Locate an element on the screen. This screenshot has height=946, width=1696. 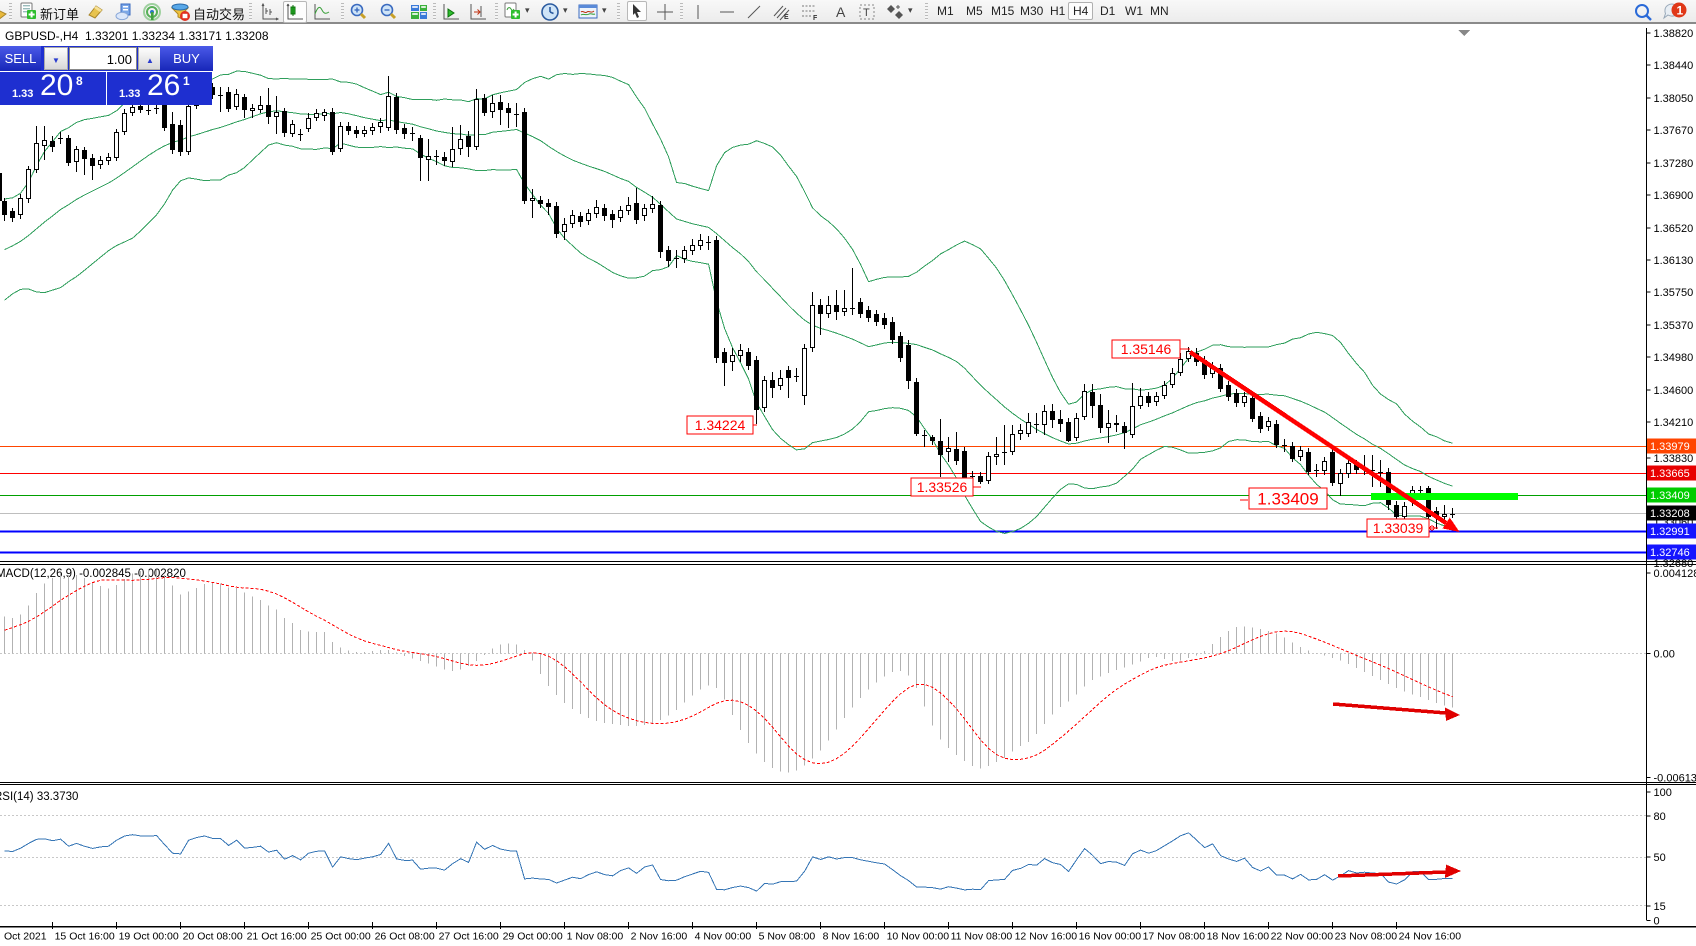
svg-text: 100 is located at coordinates (1663, 793).